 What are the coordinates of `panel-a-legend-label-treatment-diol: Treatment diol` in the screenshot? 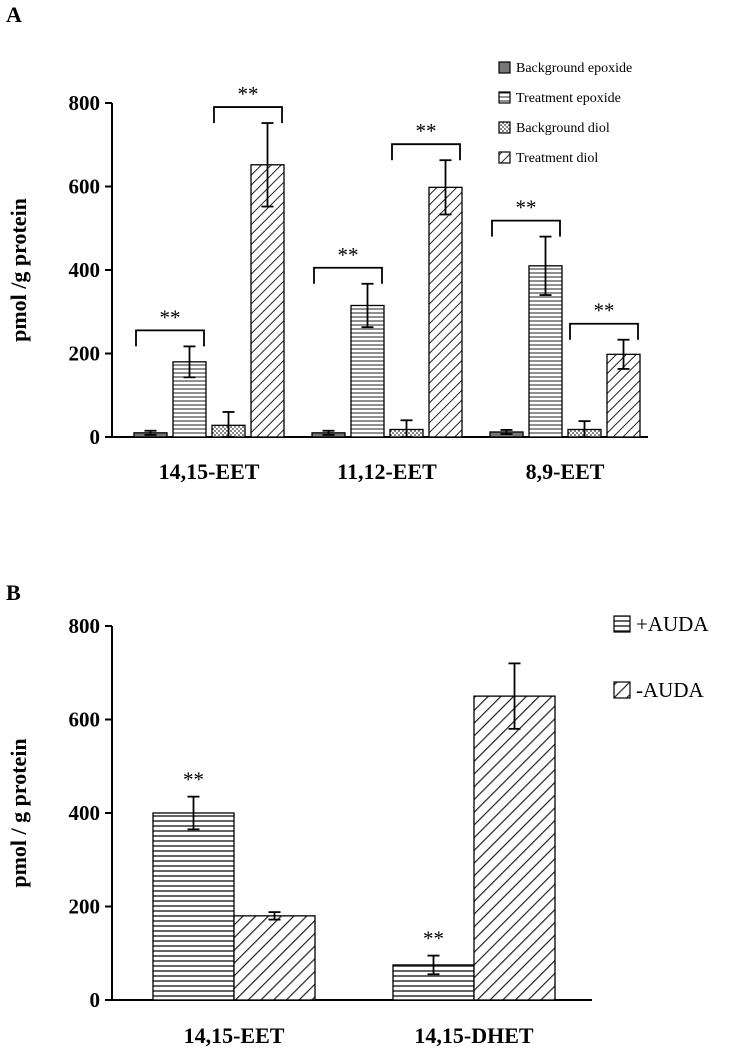 It's located at (557, 158).